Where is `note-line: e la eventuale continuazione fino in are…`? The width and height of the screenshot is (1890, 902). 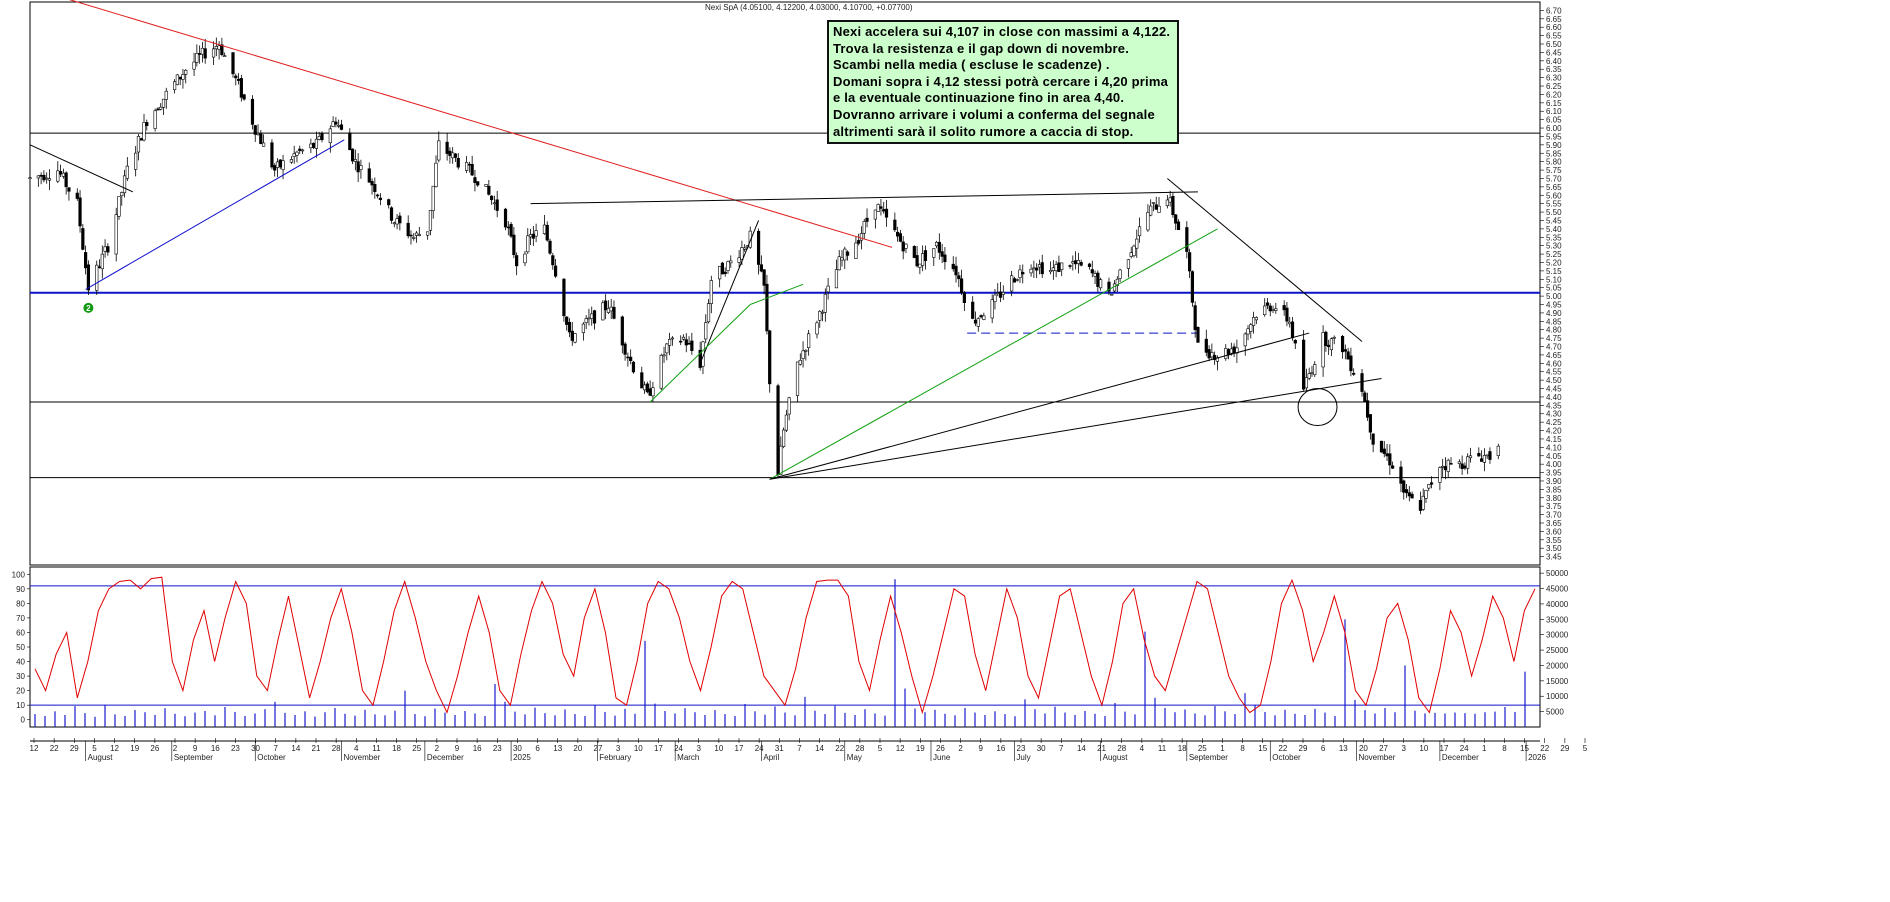
note-line: e la eventuale continuazione fino in are… is located at coordinates (979, 98).